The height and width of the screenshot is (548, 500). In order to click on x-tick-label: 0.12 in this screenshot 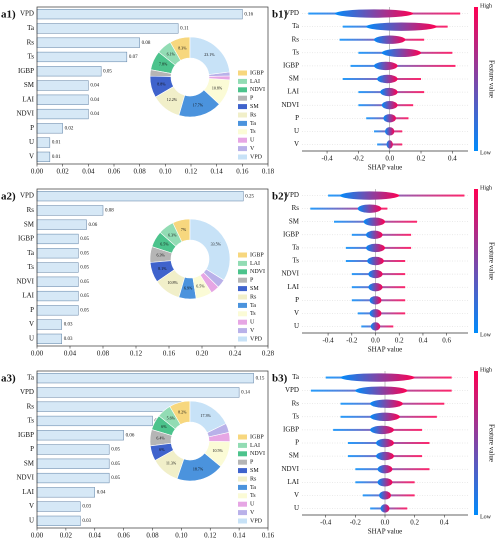, I will do `click(136, 354)`.